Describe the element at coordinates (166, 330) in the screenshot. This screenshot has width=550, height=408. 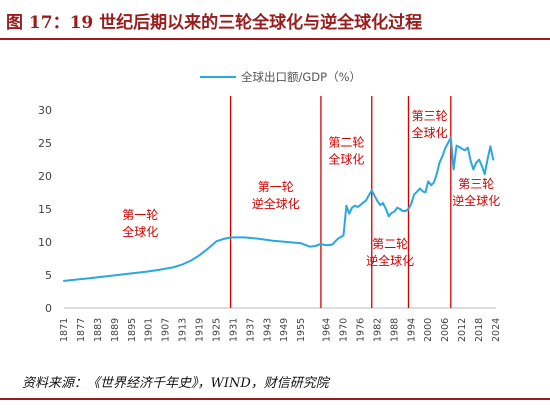
I see `x-tick-label: 1907` at that location.